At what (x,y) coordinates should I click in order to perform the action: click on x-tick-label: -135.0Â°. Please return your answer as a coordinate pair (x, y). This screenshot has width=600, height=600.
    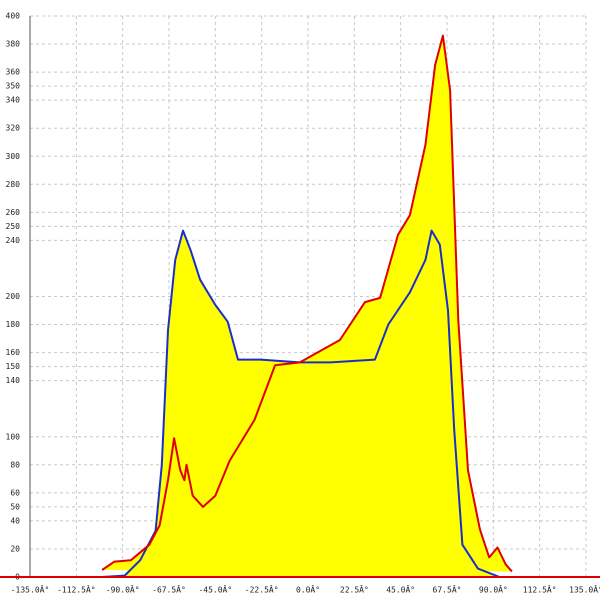
    Looking at the image, I should click on (30, 589).